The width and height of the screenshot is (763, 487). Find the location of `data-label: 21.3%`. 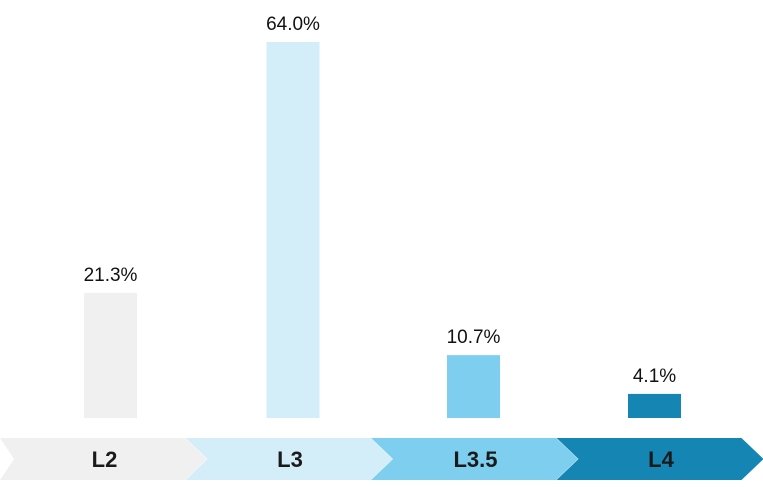

data-label: 21.3% is located at coordinates (111, 275).